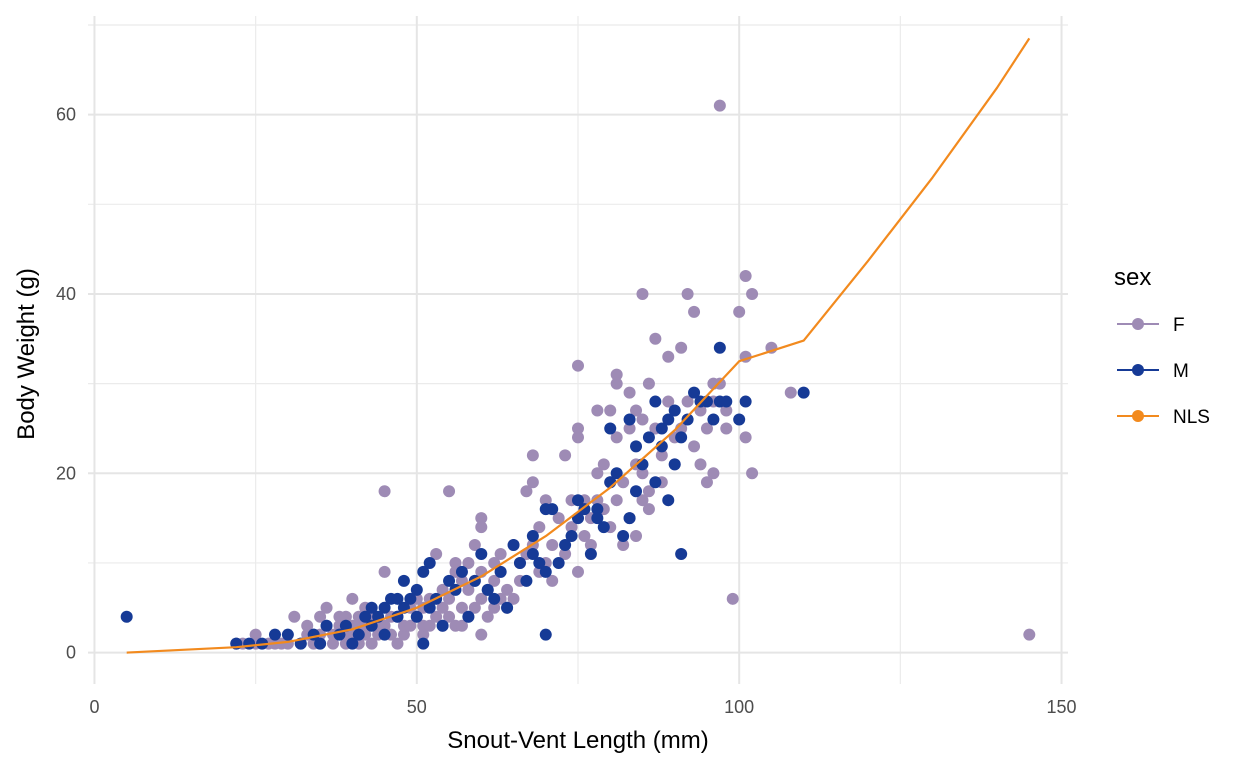  Describe the element at coordinates (1151, 325) in the screenshot. I see `legend-item-f: F` at that location.